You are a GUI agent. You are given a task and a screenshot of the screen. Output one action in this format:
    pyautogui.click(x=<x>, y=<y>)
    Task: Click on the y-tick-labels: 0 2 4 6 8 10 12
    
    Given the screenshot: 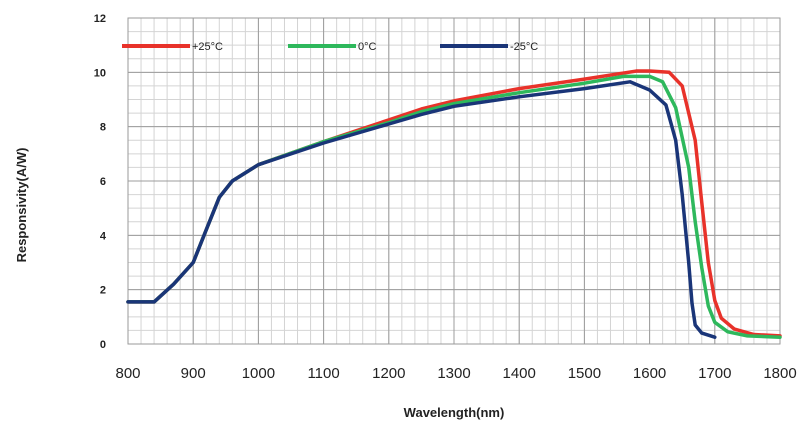 What is the action you would take?
    pyautogui.click(x=100, y=182)
    